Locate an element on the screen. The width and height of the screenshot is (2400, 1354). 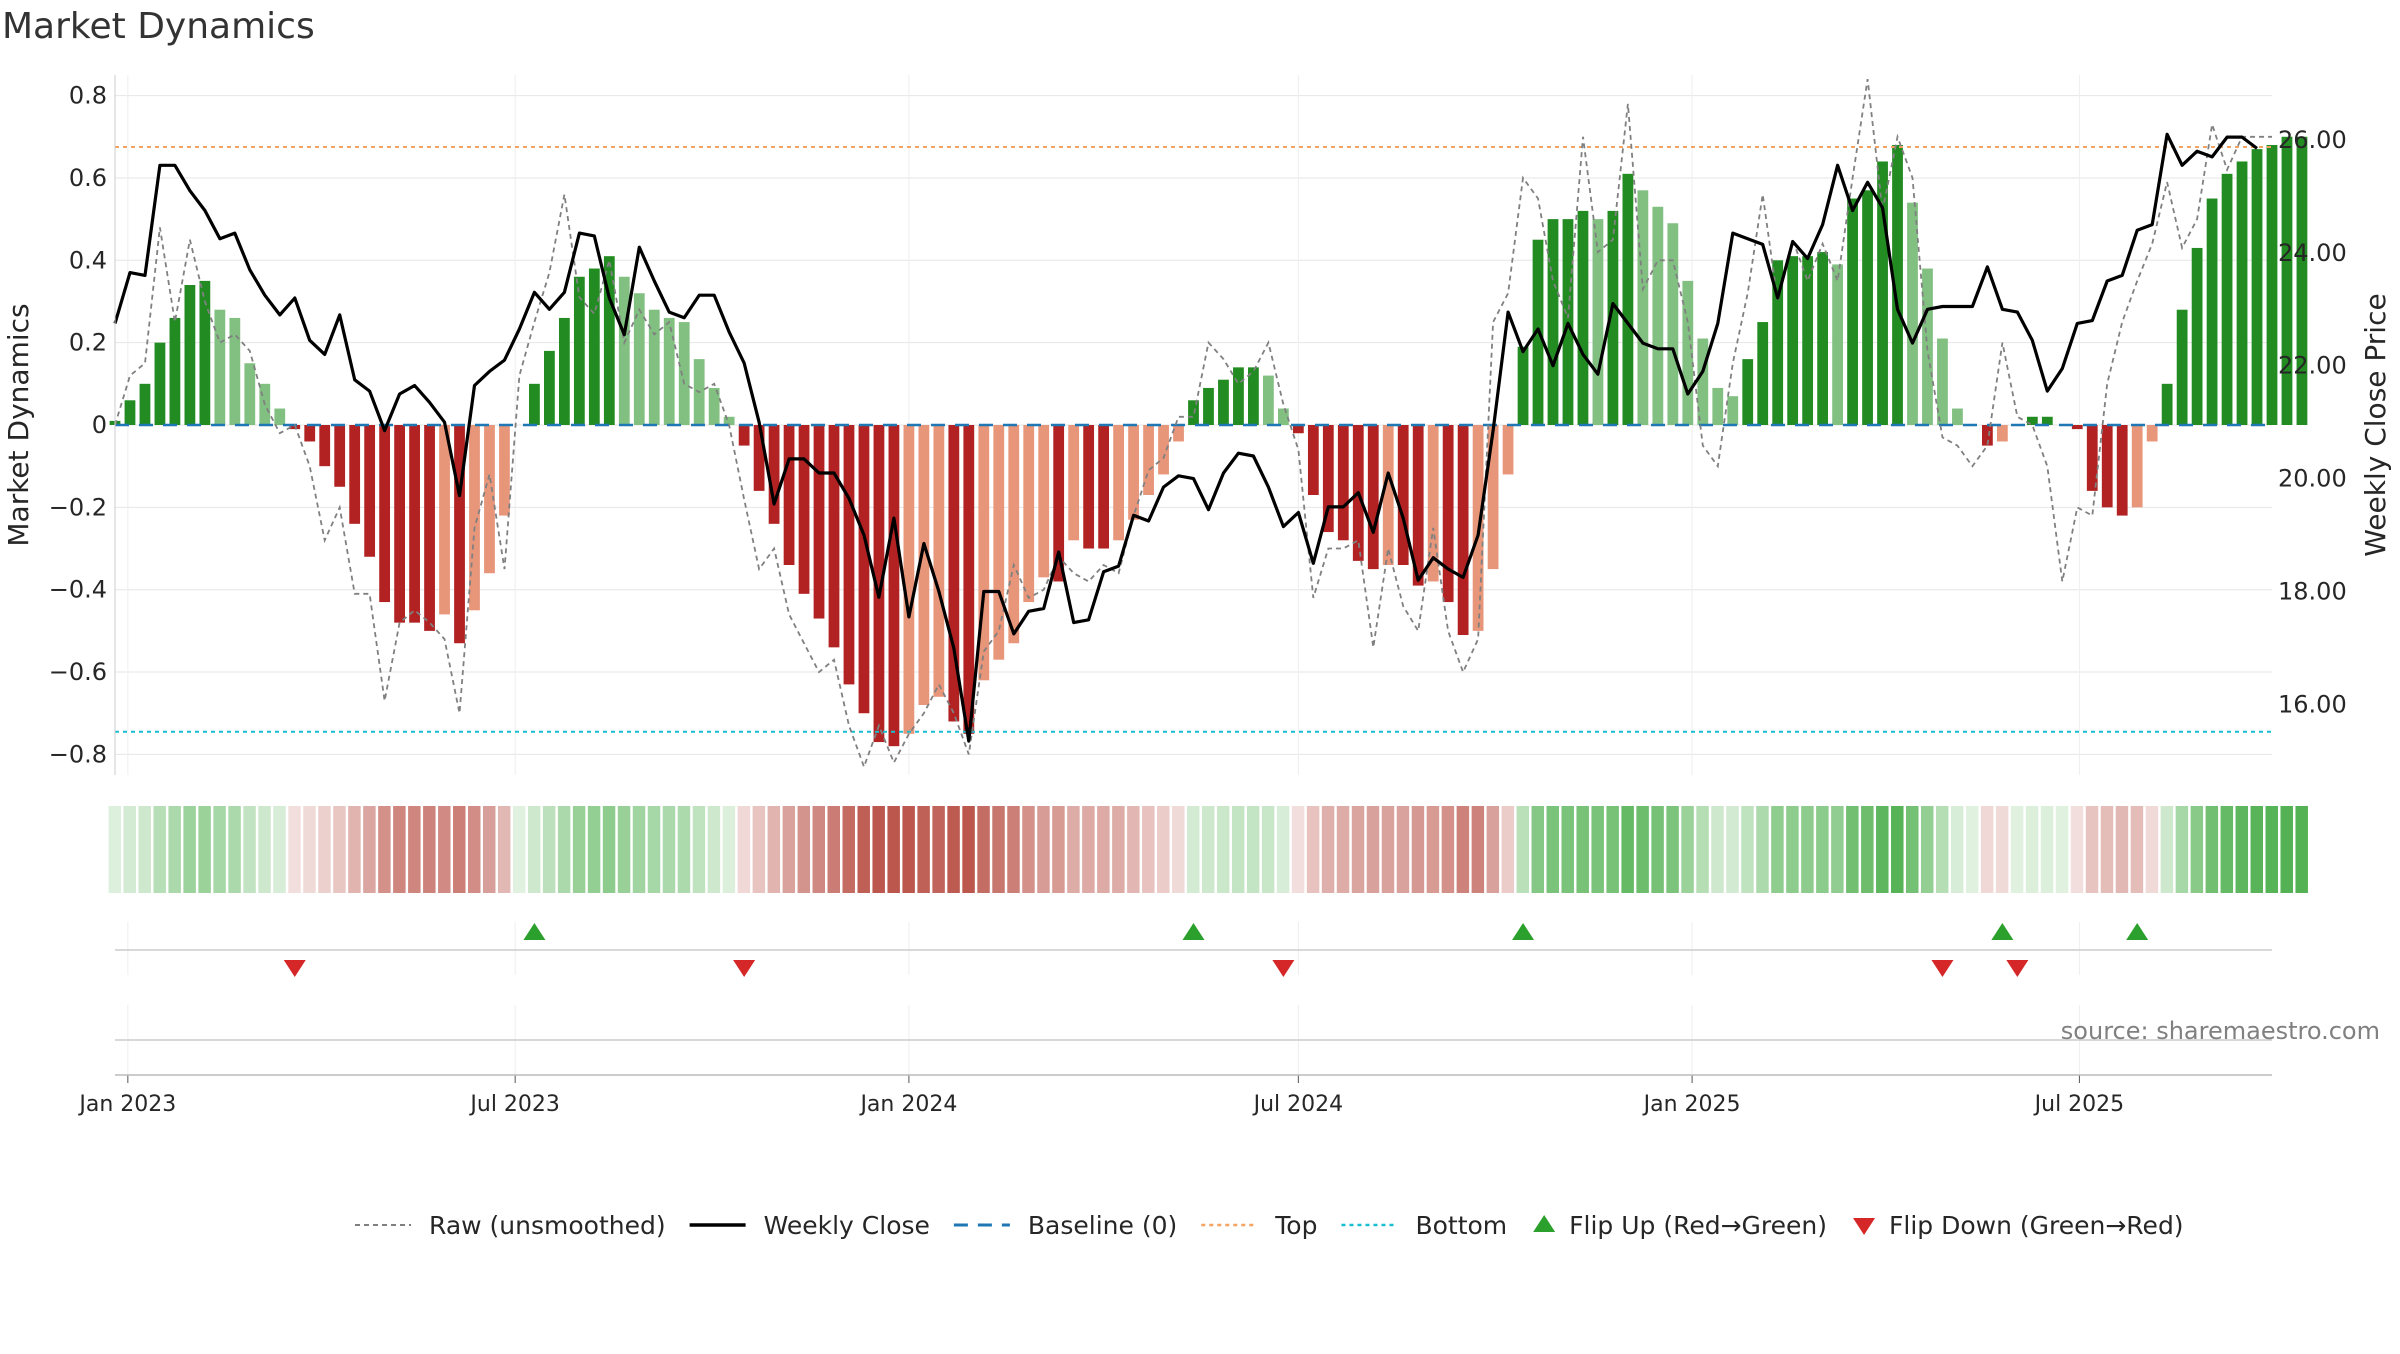
x-tick-label: Jul 2023 is located at coordinates (514, 1104).